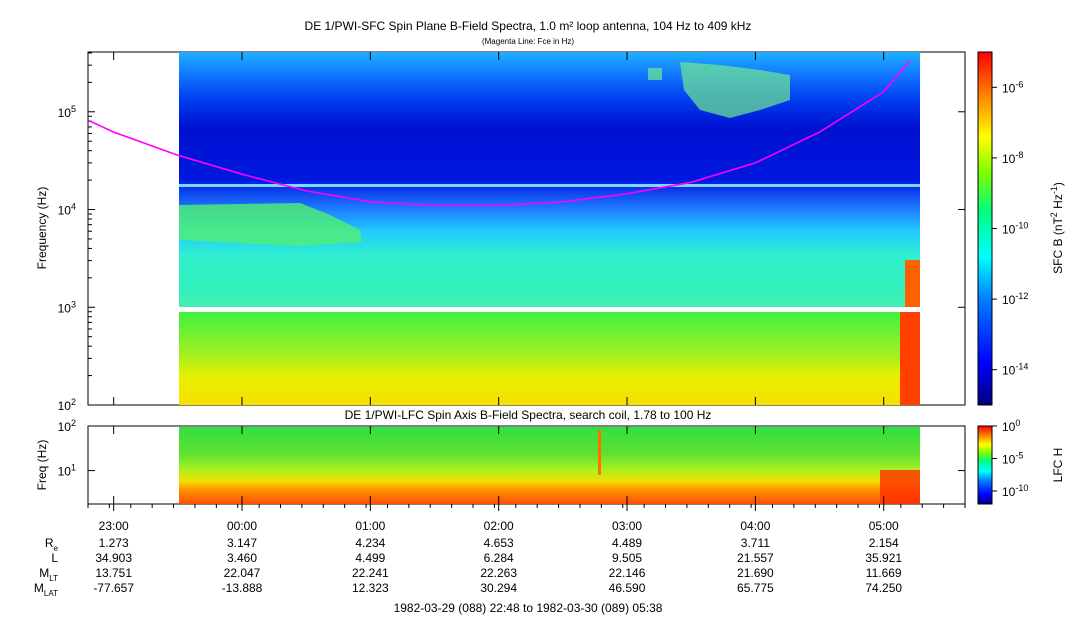  I want to click on ephemeris-value: 2.154, so click(884, 543).